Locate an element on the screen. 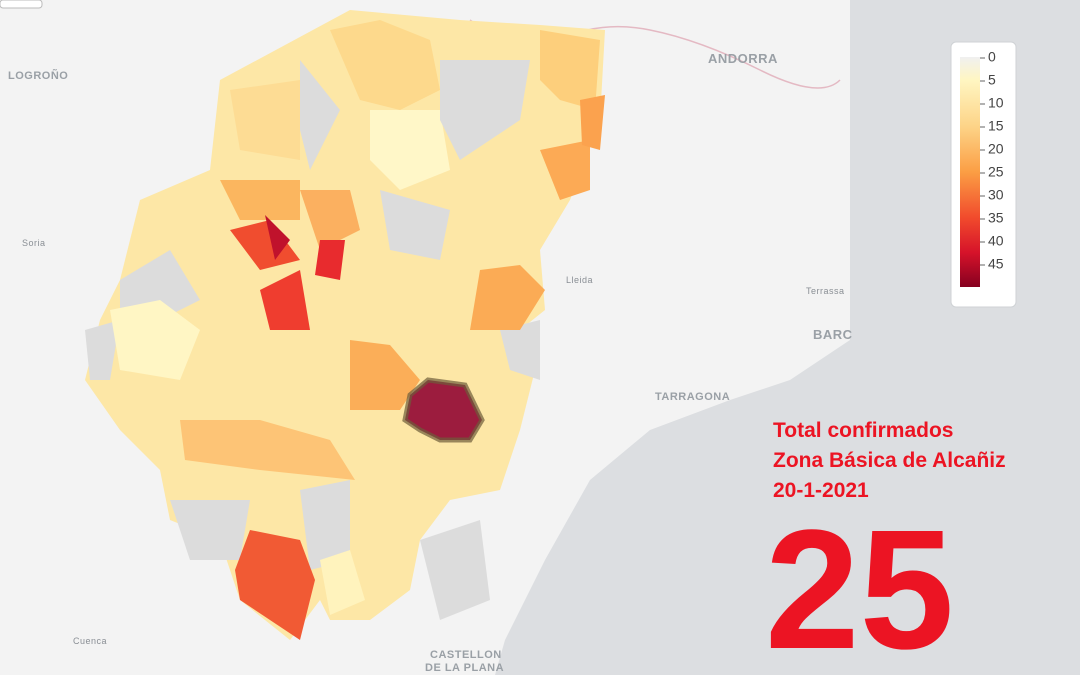  region-alcaniz is located at coordinates (443, 410).